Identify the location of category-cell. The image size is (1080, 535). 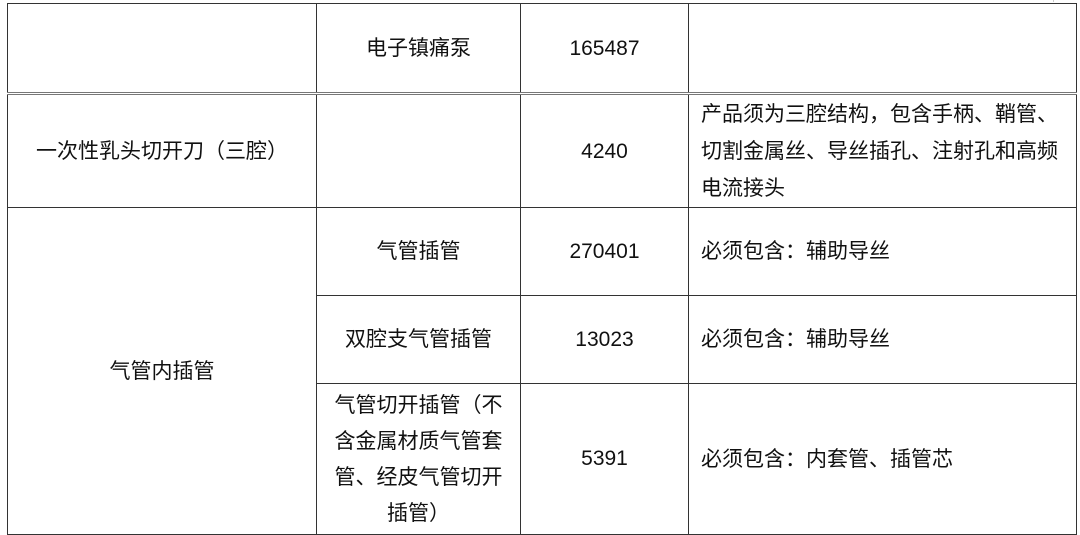
(162, 48).